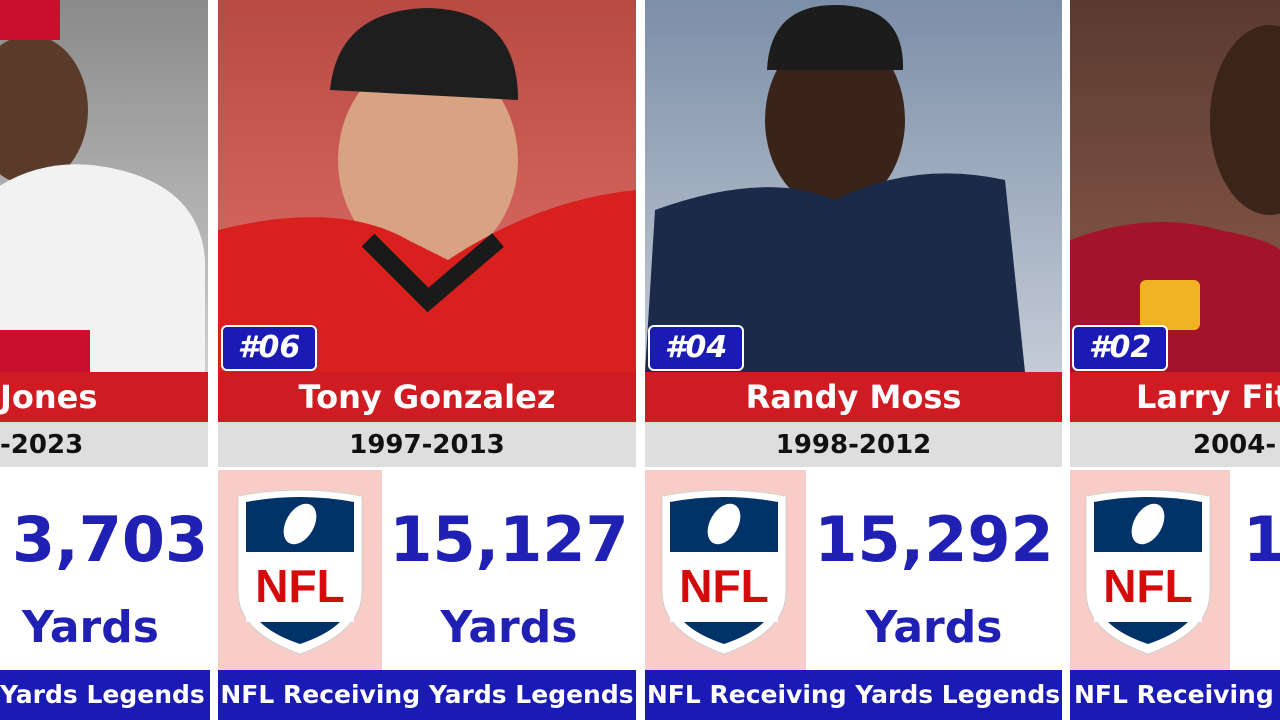 Image resolution: width=1280 pixels, height=720 pixels. Describe the element at coordinates (110, 539) in the screenshot. I see `yards-value: 3,703` at that location.